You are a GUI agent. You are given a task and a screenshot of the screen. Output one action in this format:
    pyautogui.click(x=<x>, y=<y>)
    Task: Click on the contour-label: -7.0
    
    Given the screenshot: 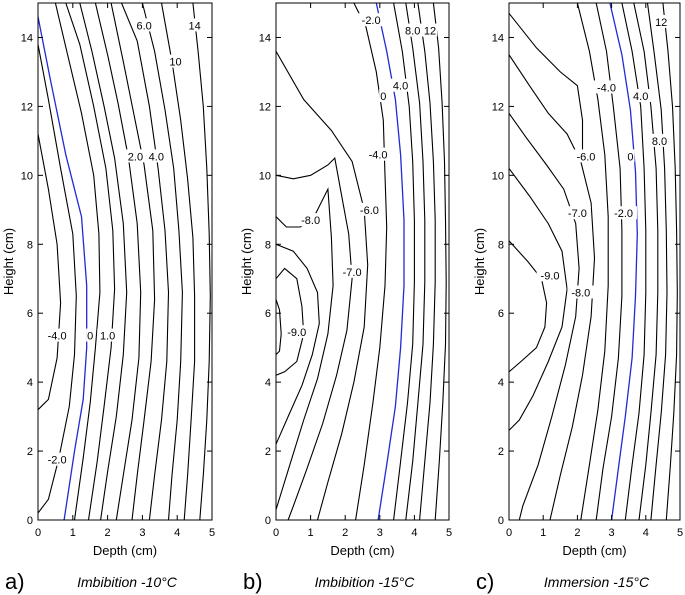 What is the action you would take?
    pyautogui.click(x=577, y=214)
    